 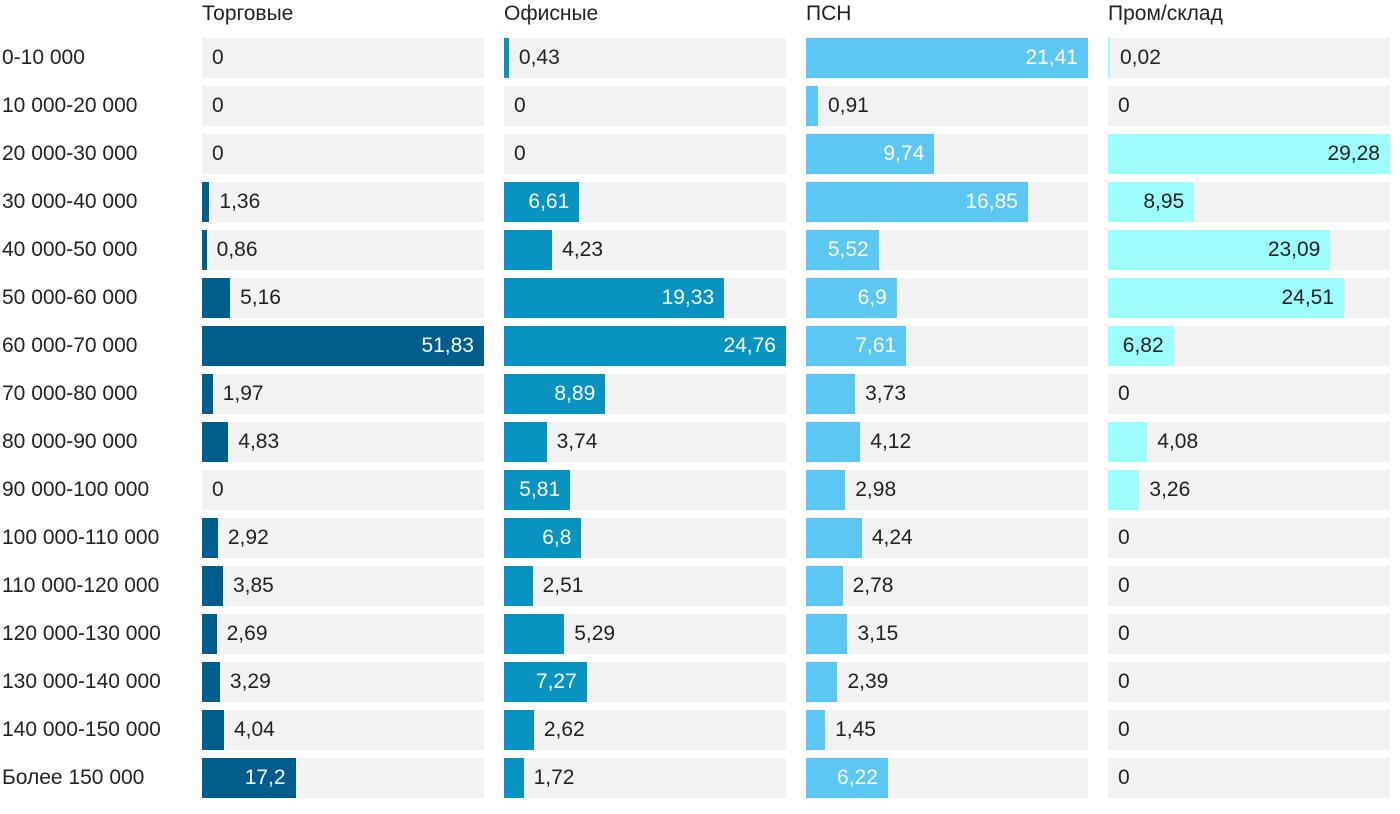 What do you see at coordinates (1249, 202) in the screenshot?
I see `bar-track: 8,95` at bounding box center [1249, 202].